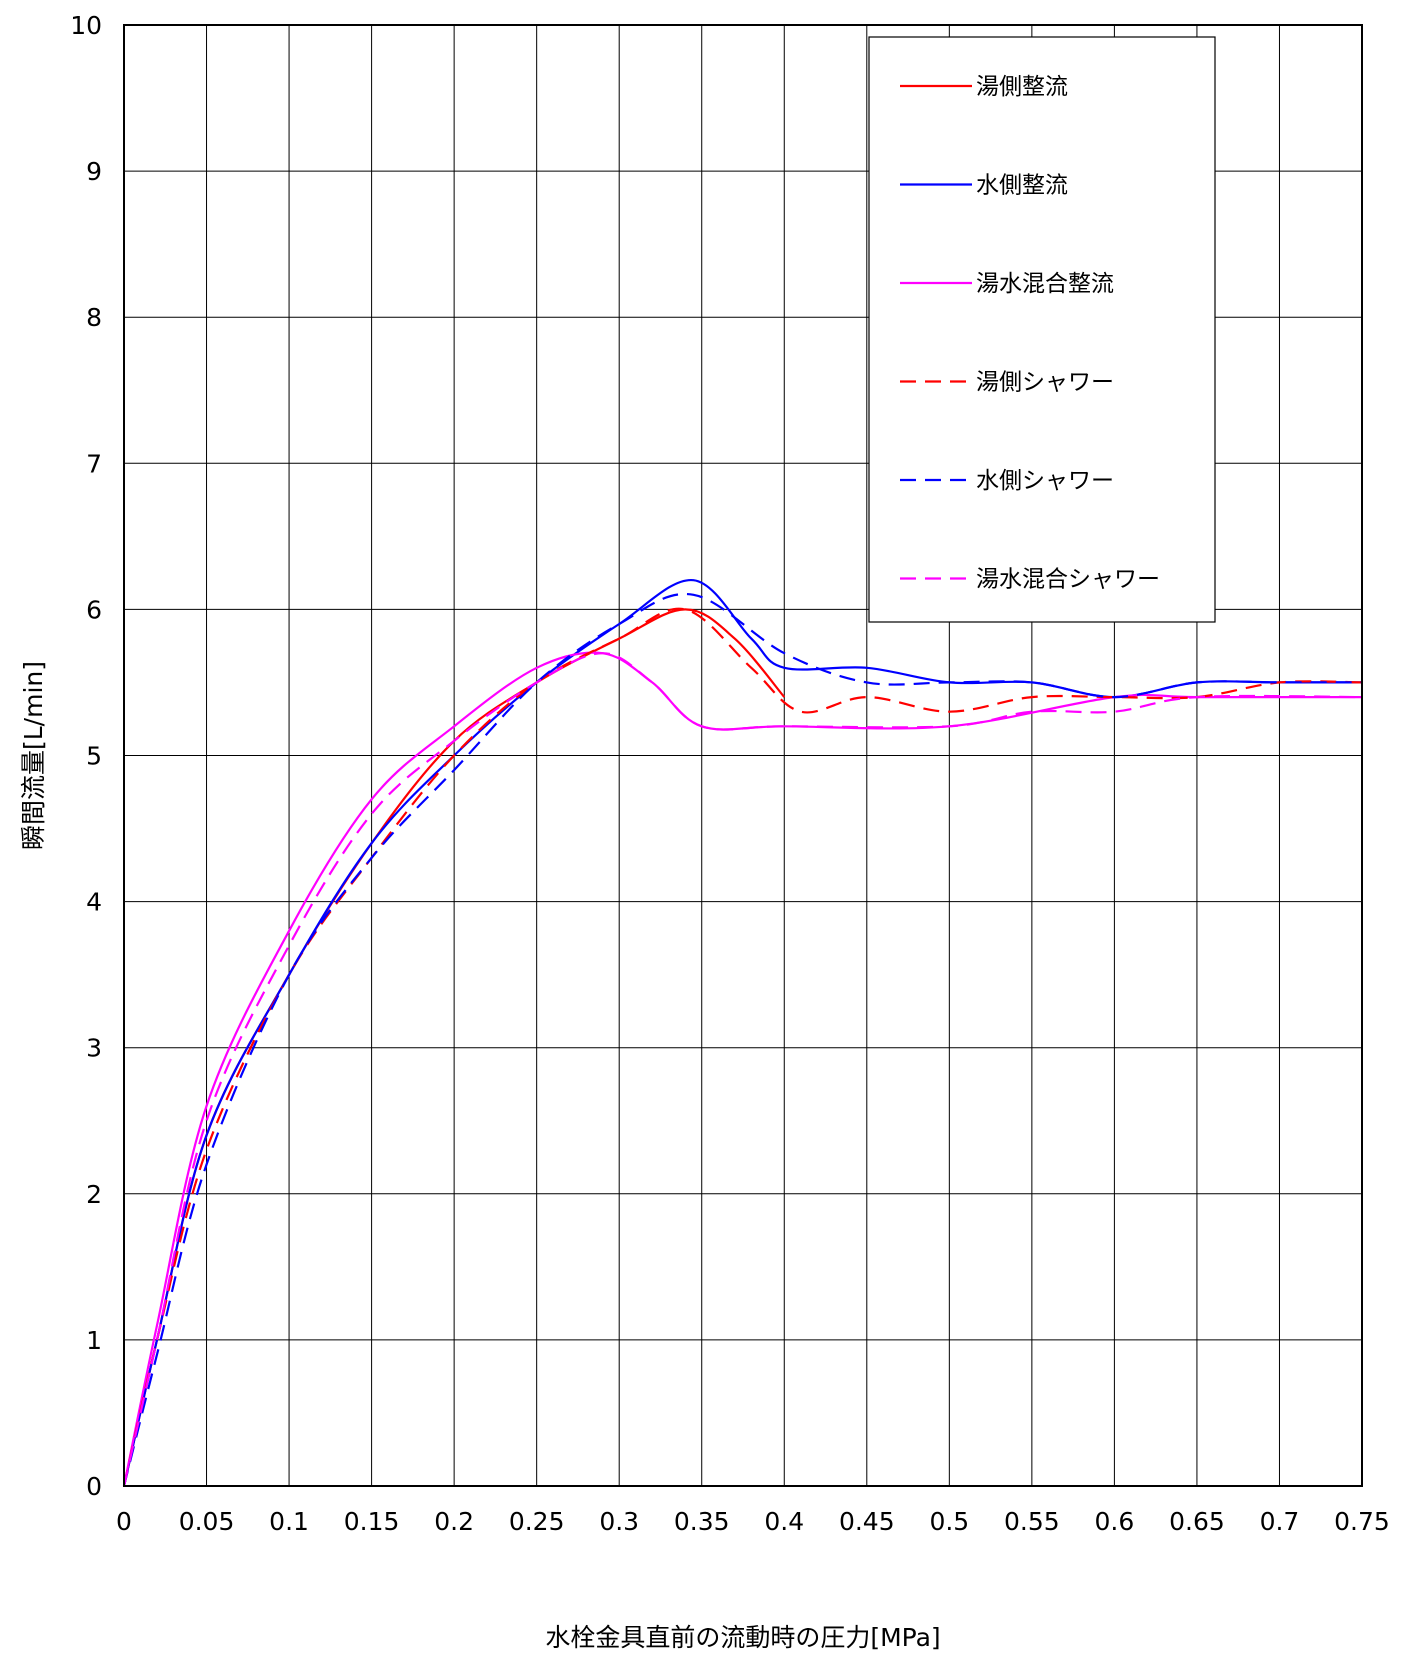 This screenshot has height=1661, width=1403. Describe the element at coordinates (1042, 329) in the screenshot. I see `legend-box` at that location.